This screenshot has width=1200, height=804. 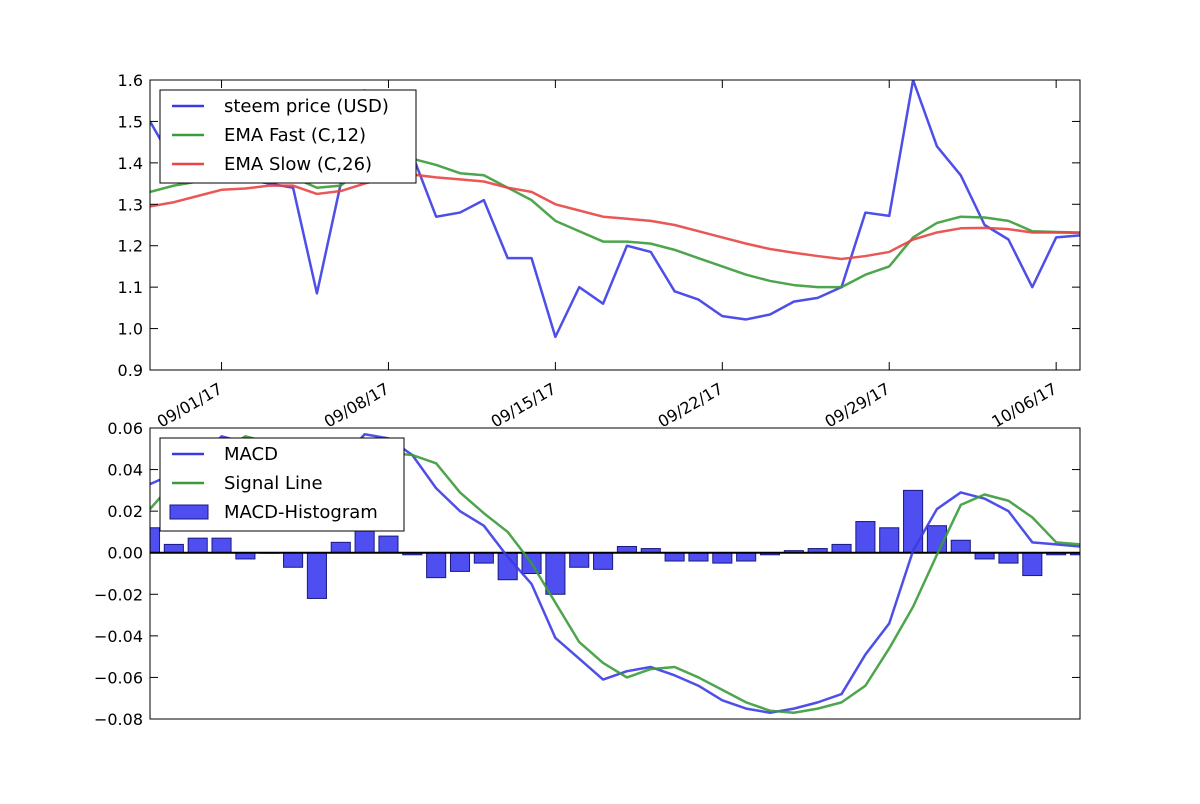 I want to click on legend-label-signal: Signal Line, so click(x=273, y=483).